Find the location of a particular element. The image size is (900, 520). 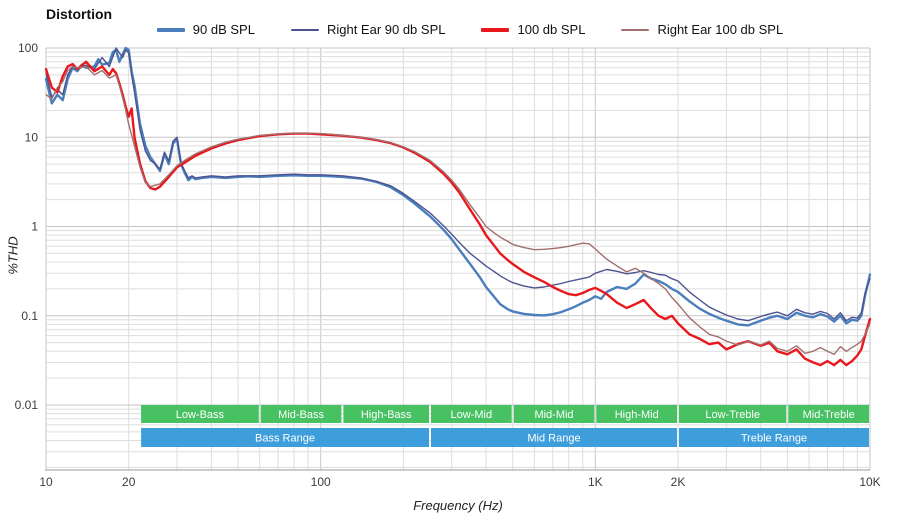

legend-item-100-db-spl: 100 db SPL is located at coordinates (533, 29).